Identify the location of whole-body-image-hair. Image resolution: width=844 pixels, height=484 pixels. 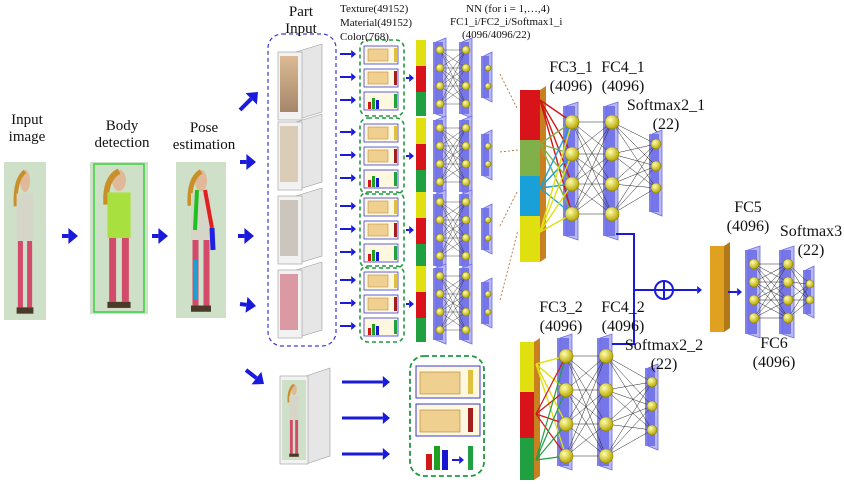
(291, 393).